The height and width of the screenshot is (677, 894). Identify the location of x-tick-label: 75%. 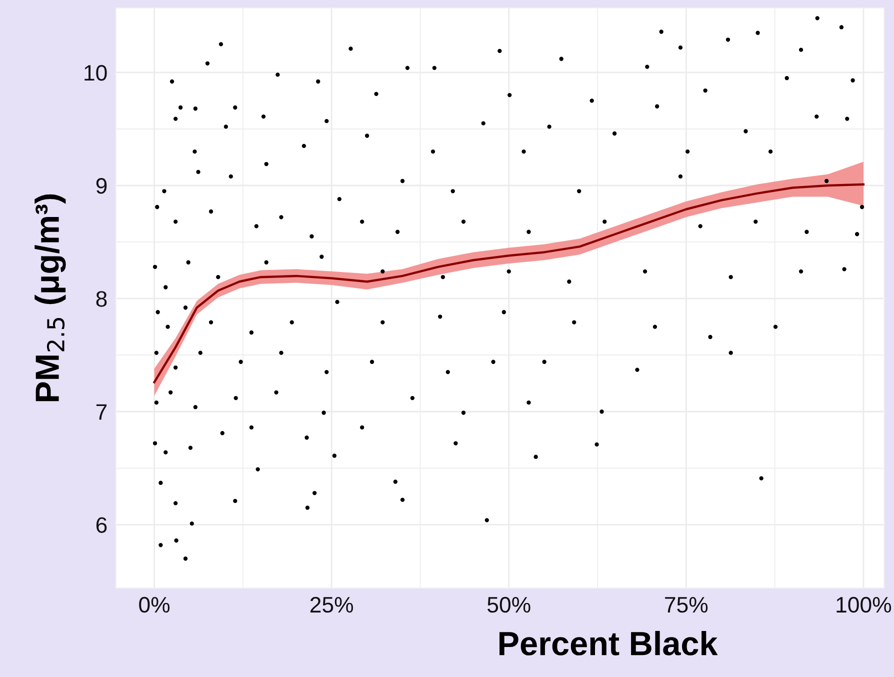
(686, 605).